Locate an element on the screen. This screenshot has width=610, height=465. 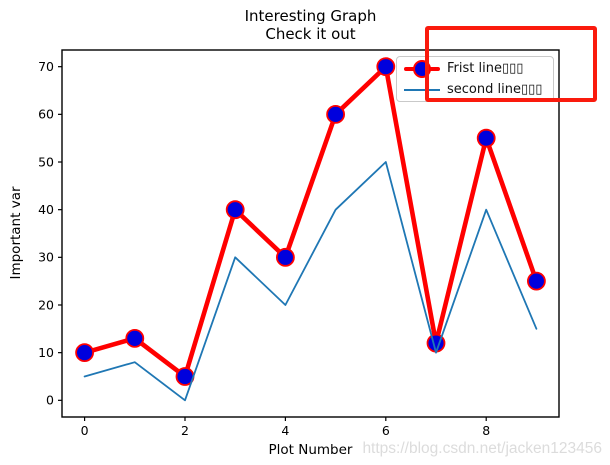
y-axis-label: Important var is located at coordinates (16, 233).